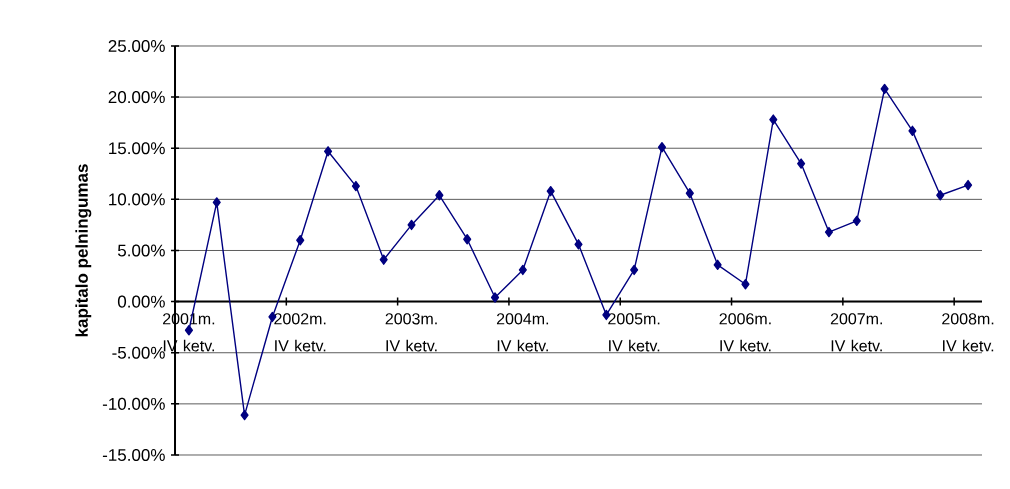  What do you see at coordinates (522, 332) in the screenshot?
I see `x-tick-label: 2004m. IV ketv.` at bounding box center [522, 332].